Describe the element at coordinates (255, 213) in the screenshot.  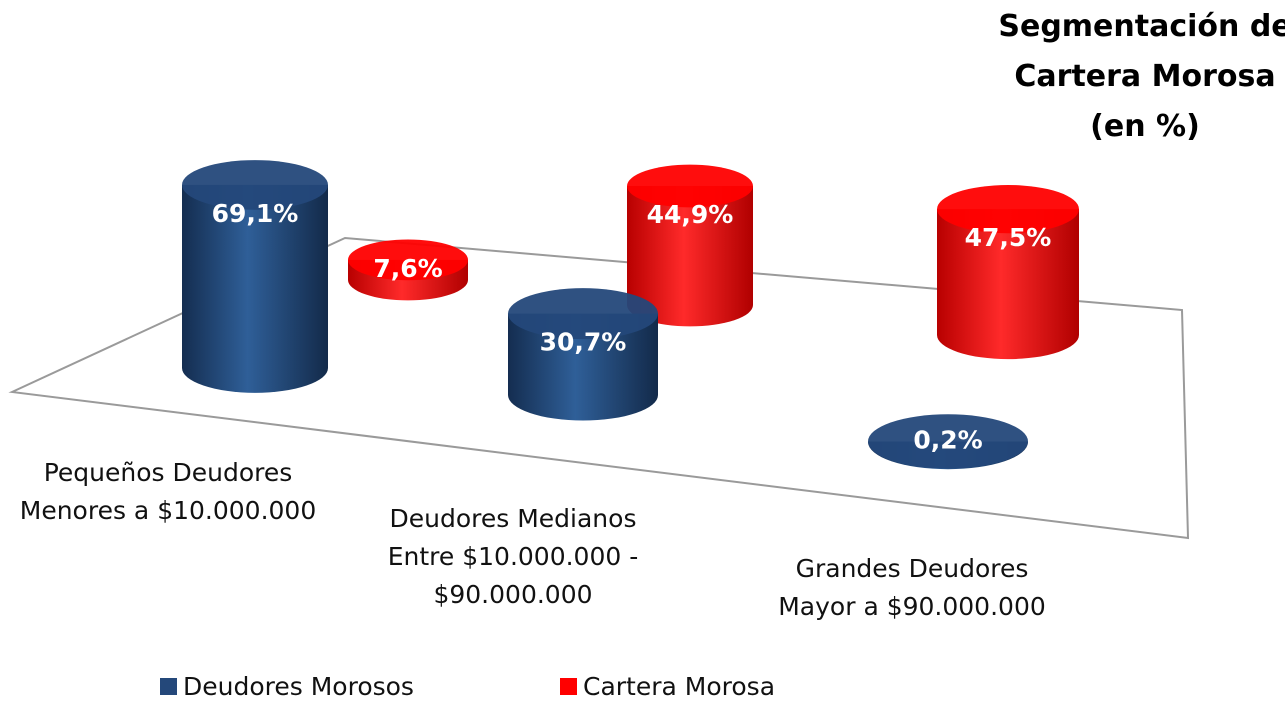
I see `value-label: 69,1%` at that location.